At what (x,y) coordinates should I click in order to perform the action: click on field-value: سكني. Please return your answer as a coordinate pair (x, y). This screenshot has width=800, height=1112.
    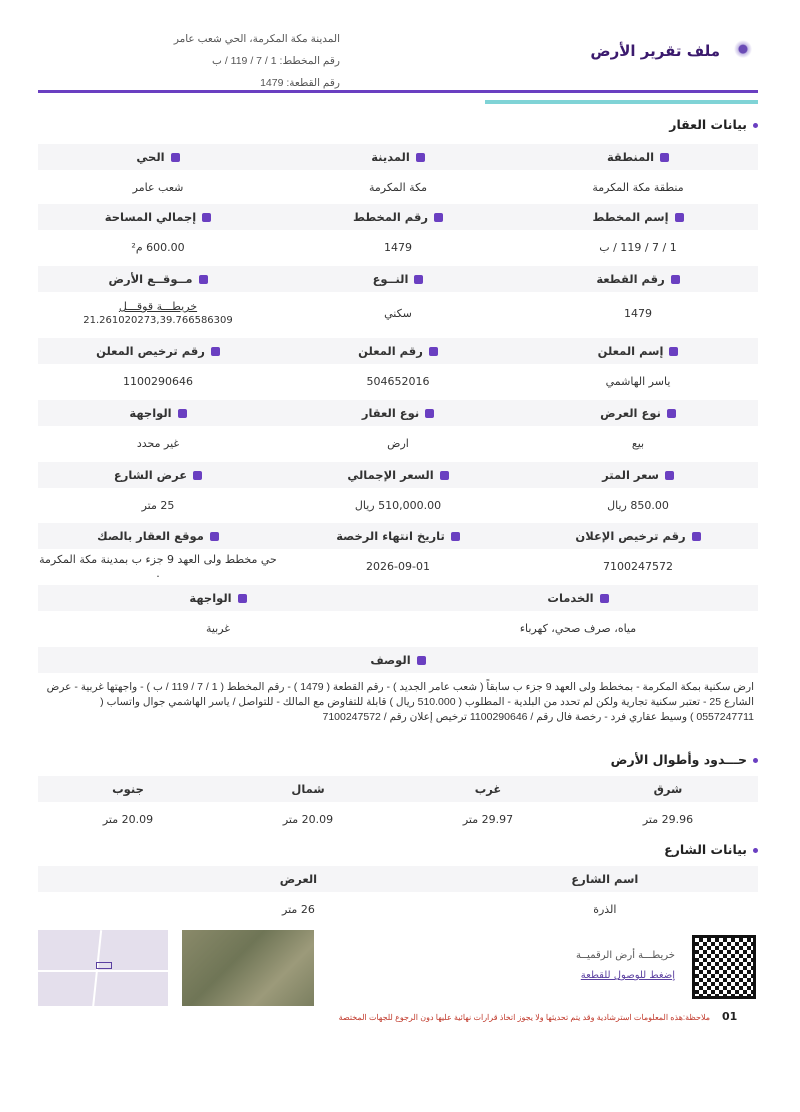
    Looking at the image, I should click on (398, 313).